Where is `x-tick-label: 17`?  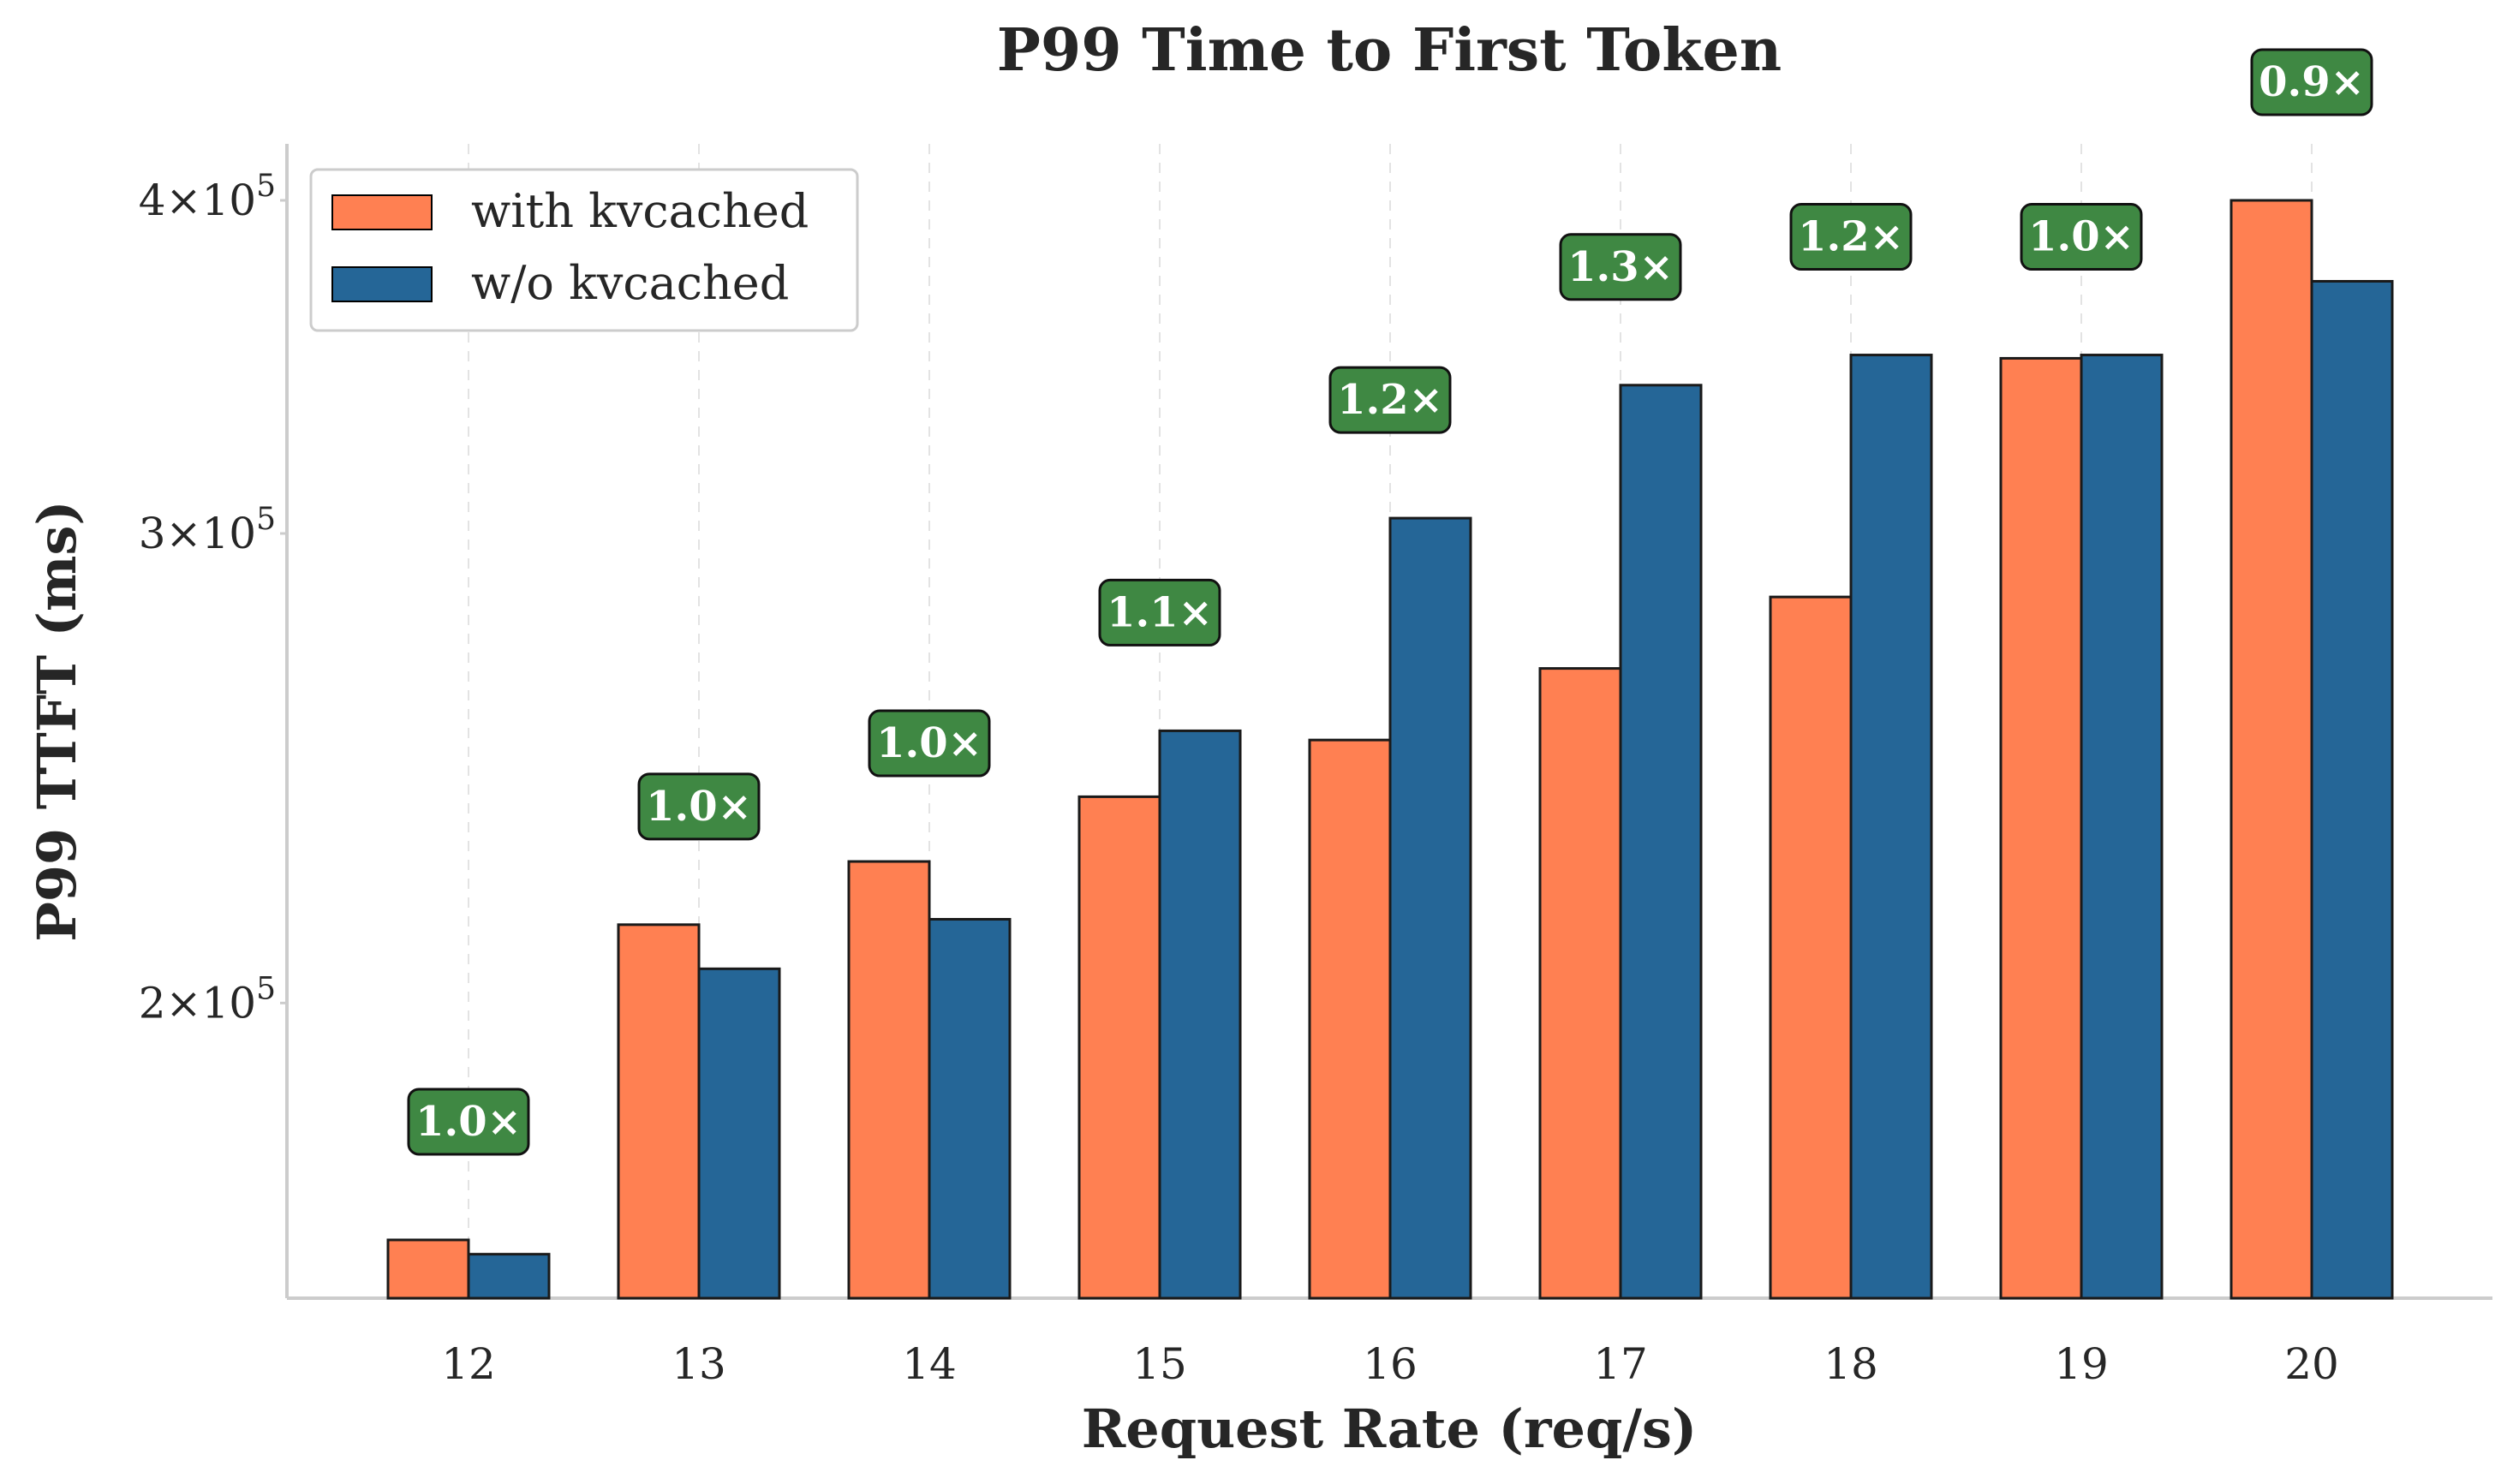
x-tick-label: 17 is located at coordinates (1620, 1364).